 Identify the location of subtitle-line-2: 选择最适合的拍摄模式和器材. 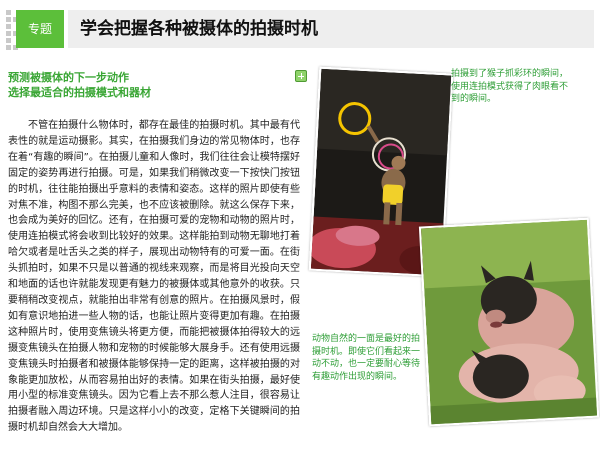
(79, 92).